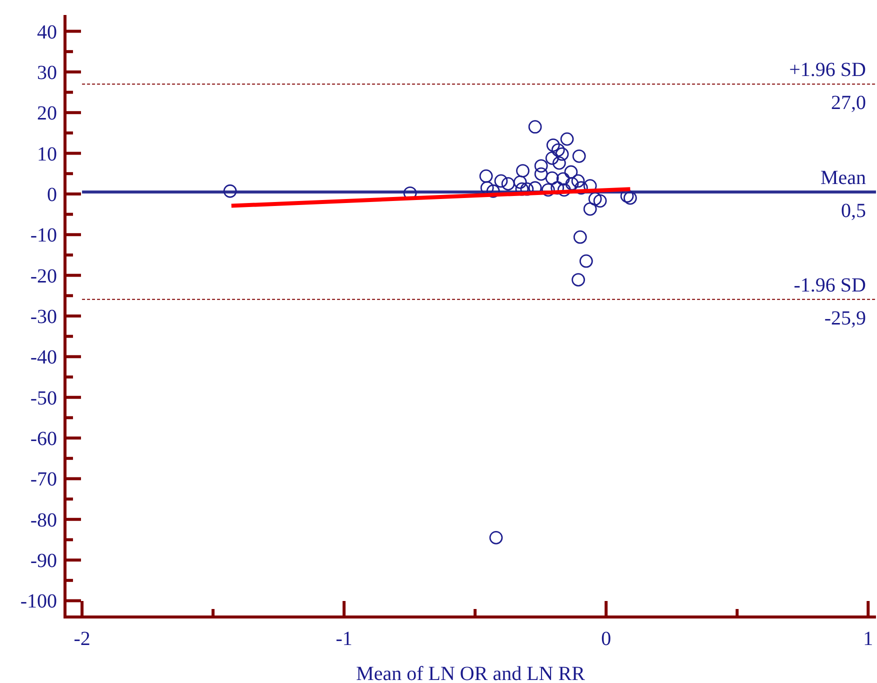 The width and height of the screenshot is (877, 683). I want to click on y-tick-label: 40, so click(47, 32).